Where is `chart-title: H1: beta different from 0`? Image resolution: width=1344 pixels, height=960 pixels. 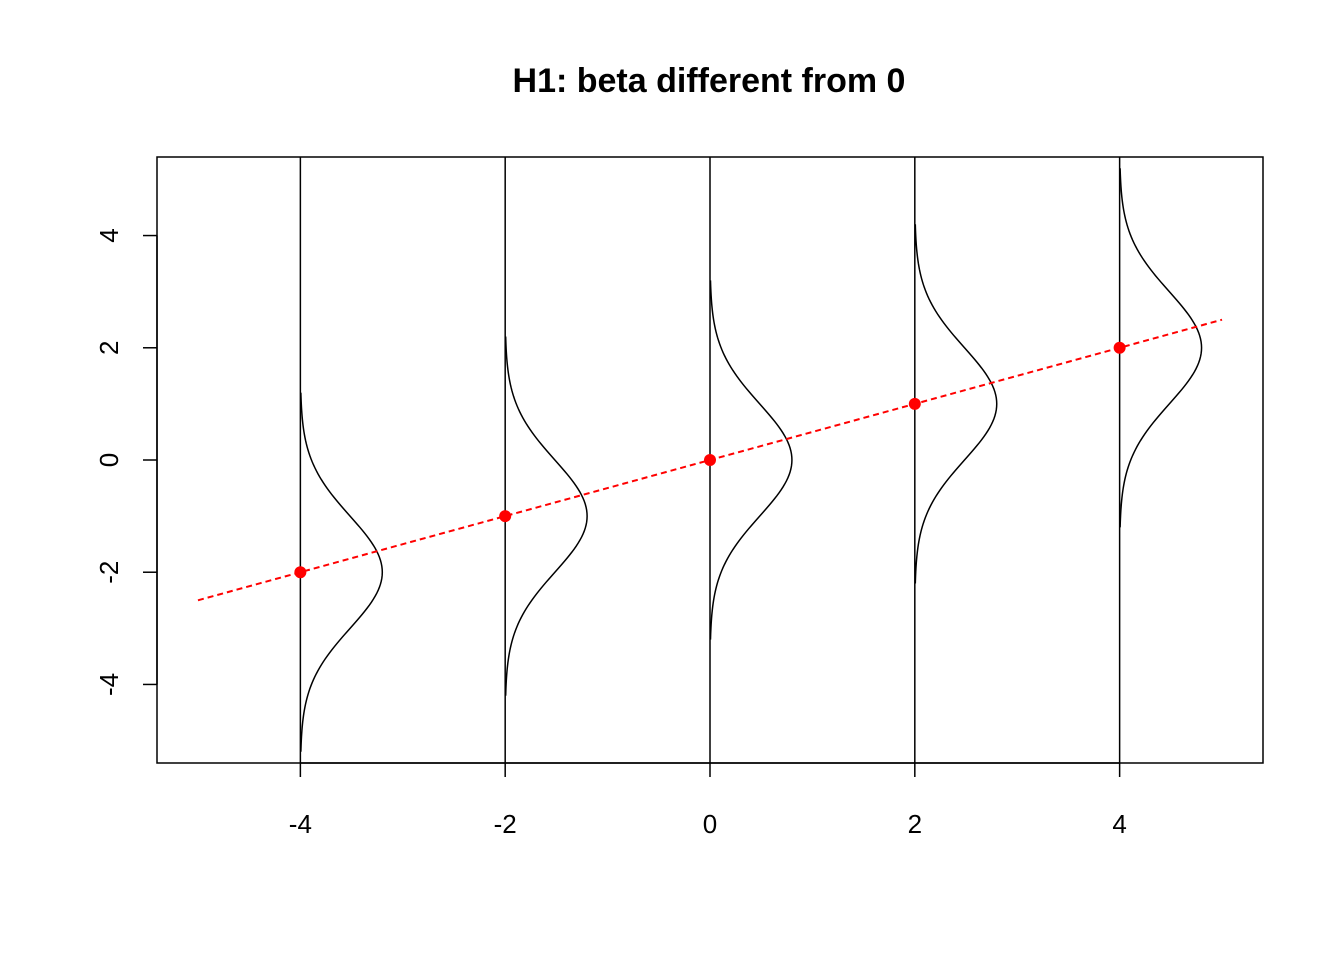 chart-title: H1: beta different from 0 is located at coordinates (709, 81).